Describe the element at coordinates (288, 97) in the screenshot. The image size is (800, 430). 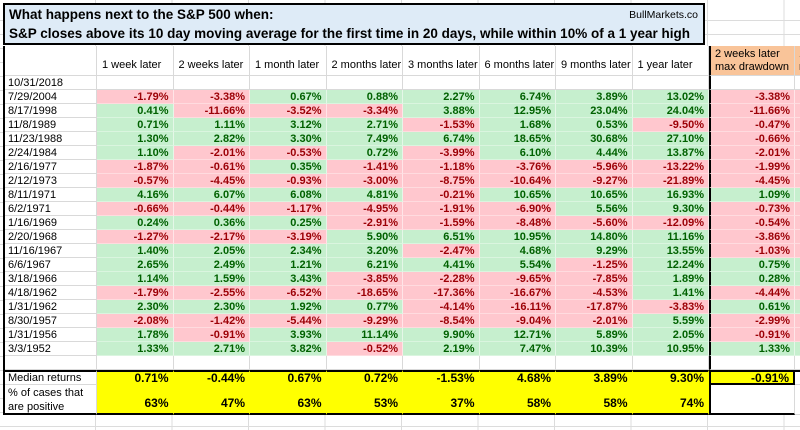
I see `return-cell: 0.67%` at that location.